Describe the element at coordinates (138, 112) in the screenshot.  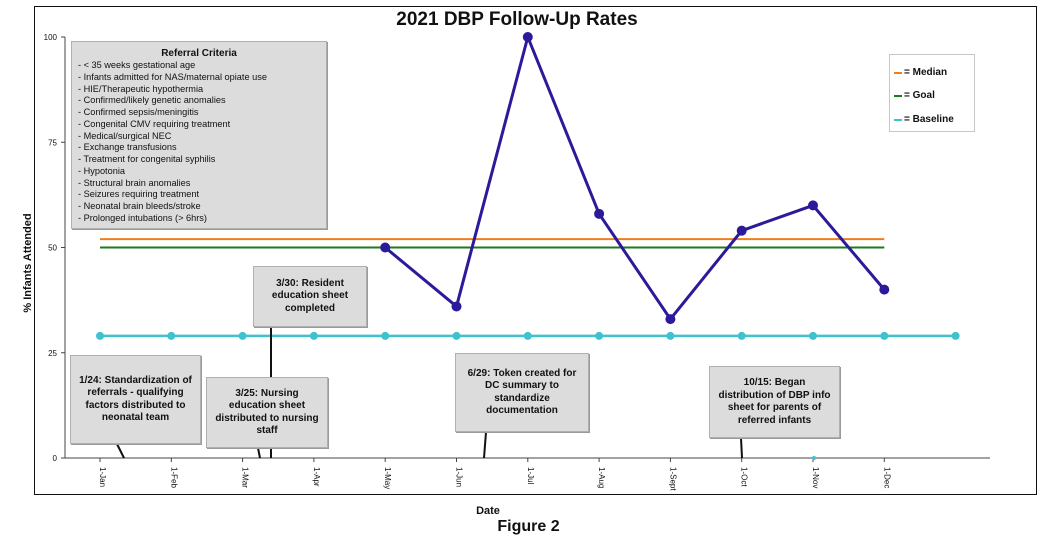
I see `referral-criteria-item: - Confirmed sepsis/meningitis` at that location.